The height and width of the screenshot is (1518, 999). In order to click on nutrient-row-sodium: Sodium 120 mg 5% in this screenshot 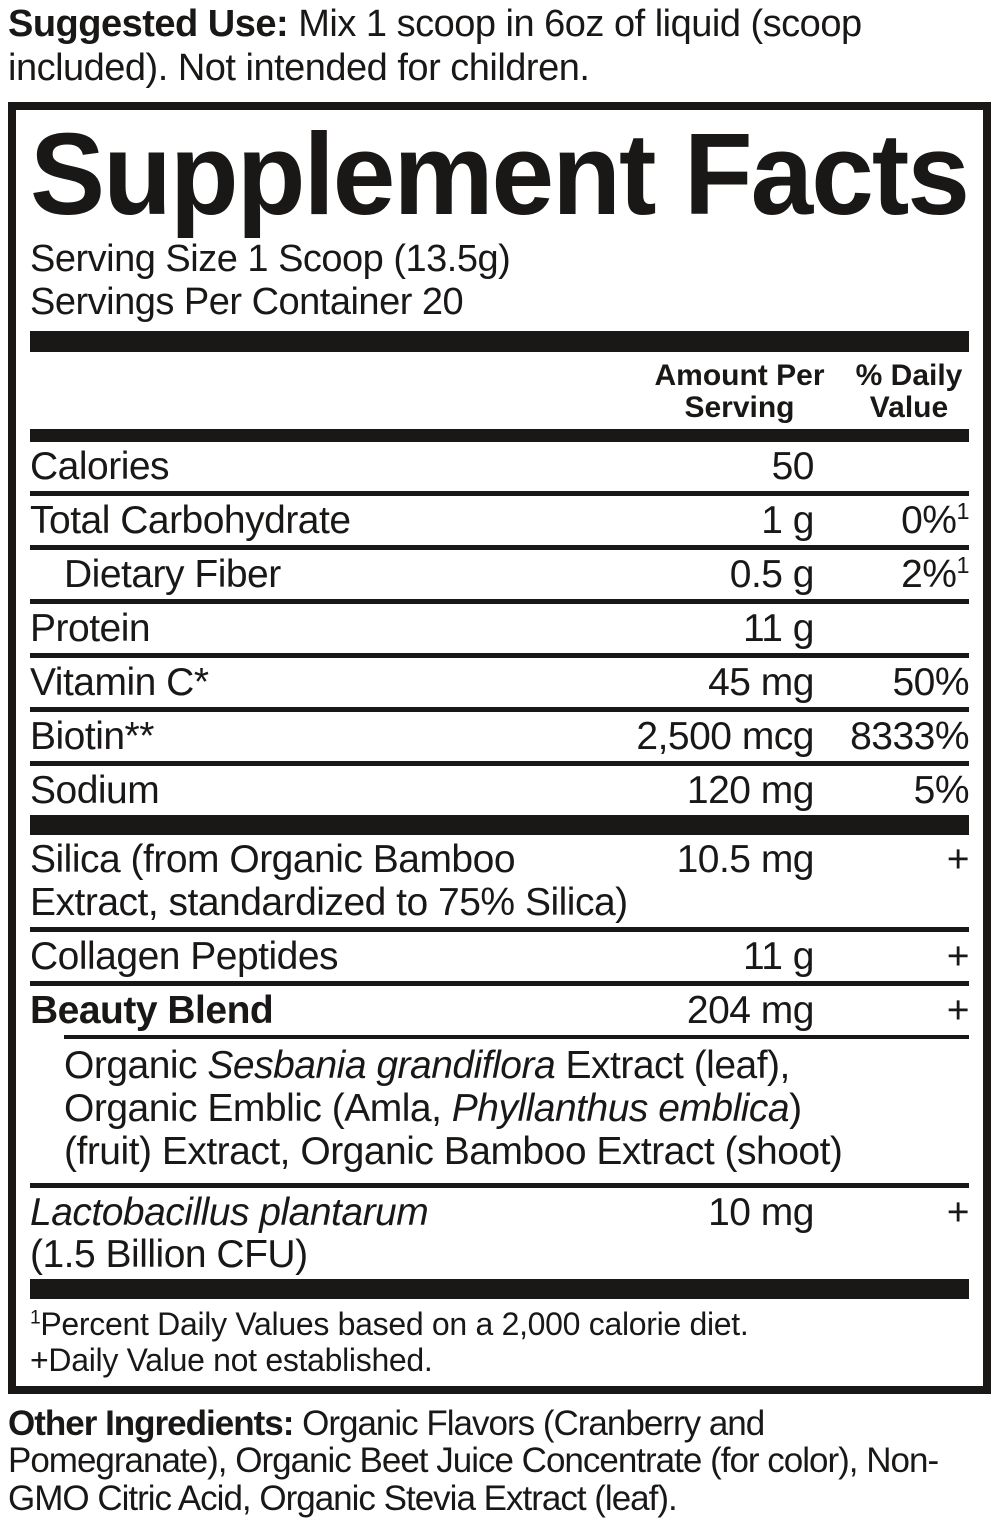, I will do `click(500, 790)`.